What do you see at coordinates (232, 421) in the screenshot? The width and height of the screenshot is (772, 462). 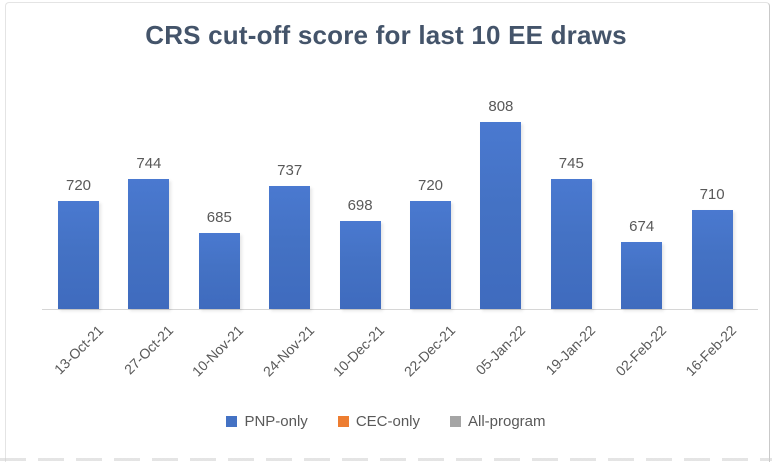 I see `legend-swatch-pnp-only` at bounding box center [232, 421].